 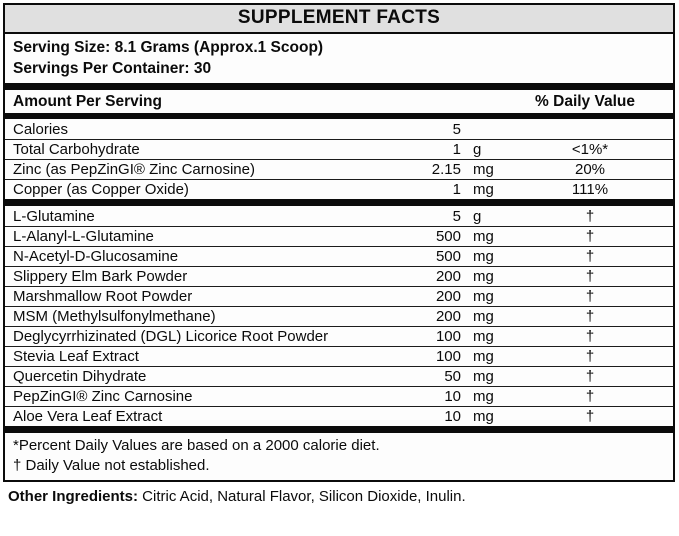 I want to click on ingredient-name: Zinc (as PepZinGI® Zinc Carnosine), so click(x=134, y=169).